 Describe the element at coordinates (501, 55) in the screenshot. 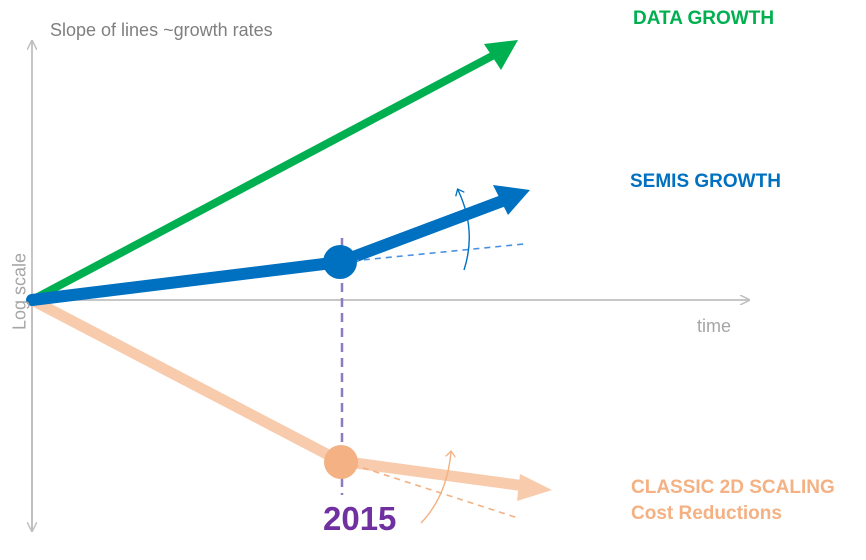

I see `data-growth-arrowhead` at that location.